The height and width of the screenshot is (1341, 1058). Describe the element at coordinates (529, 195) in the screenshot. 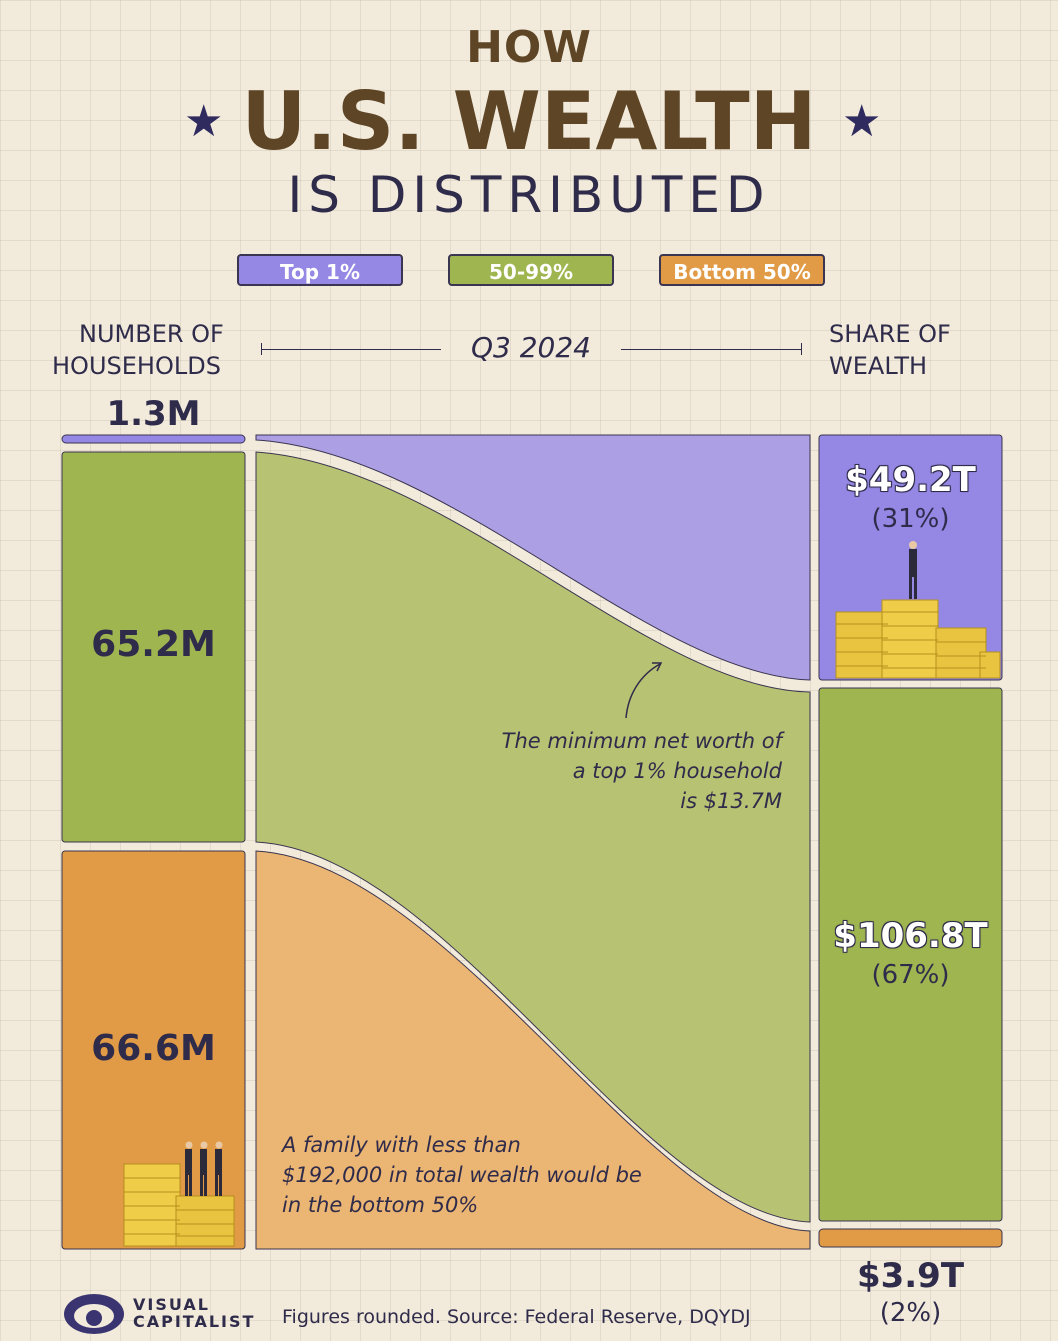

I see `page-subtitle: IS DISTRIBUTED` at that location.